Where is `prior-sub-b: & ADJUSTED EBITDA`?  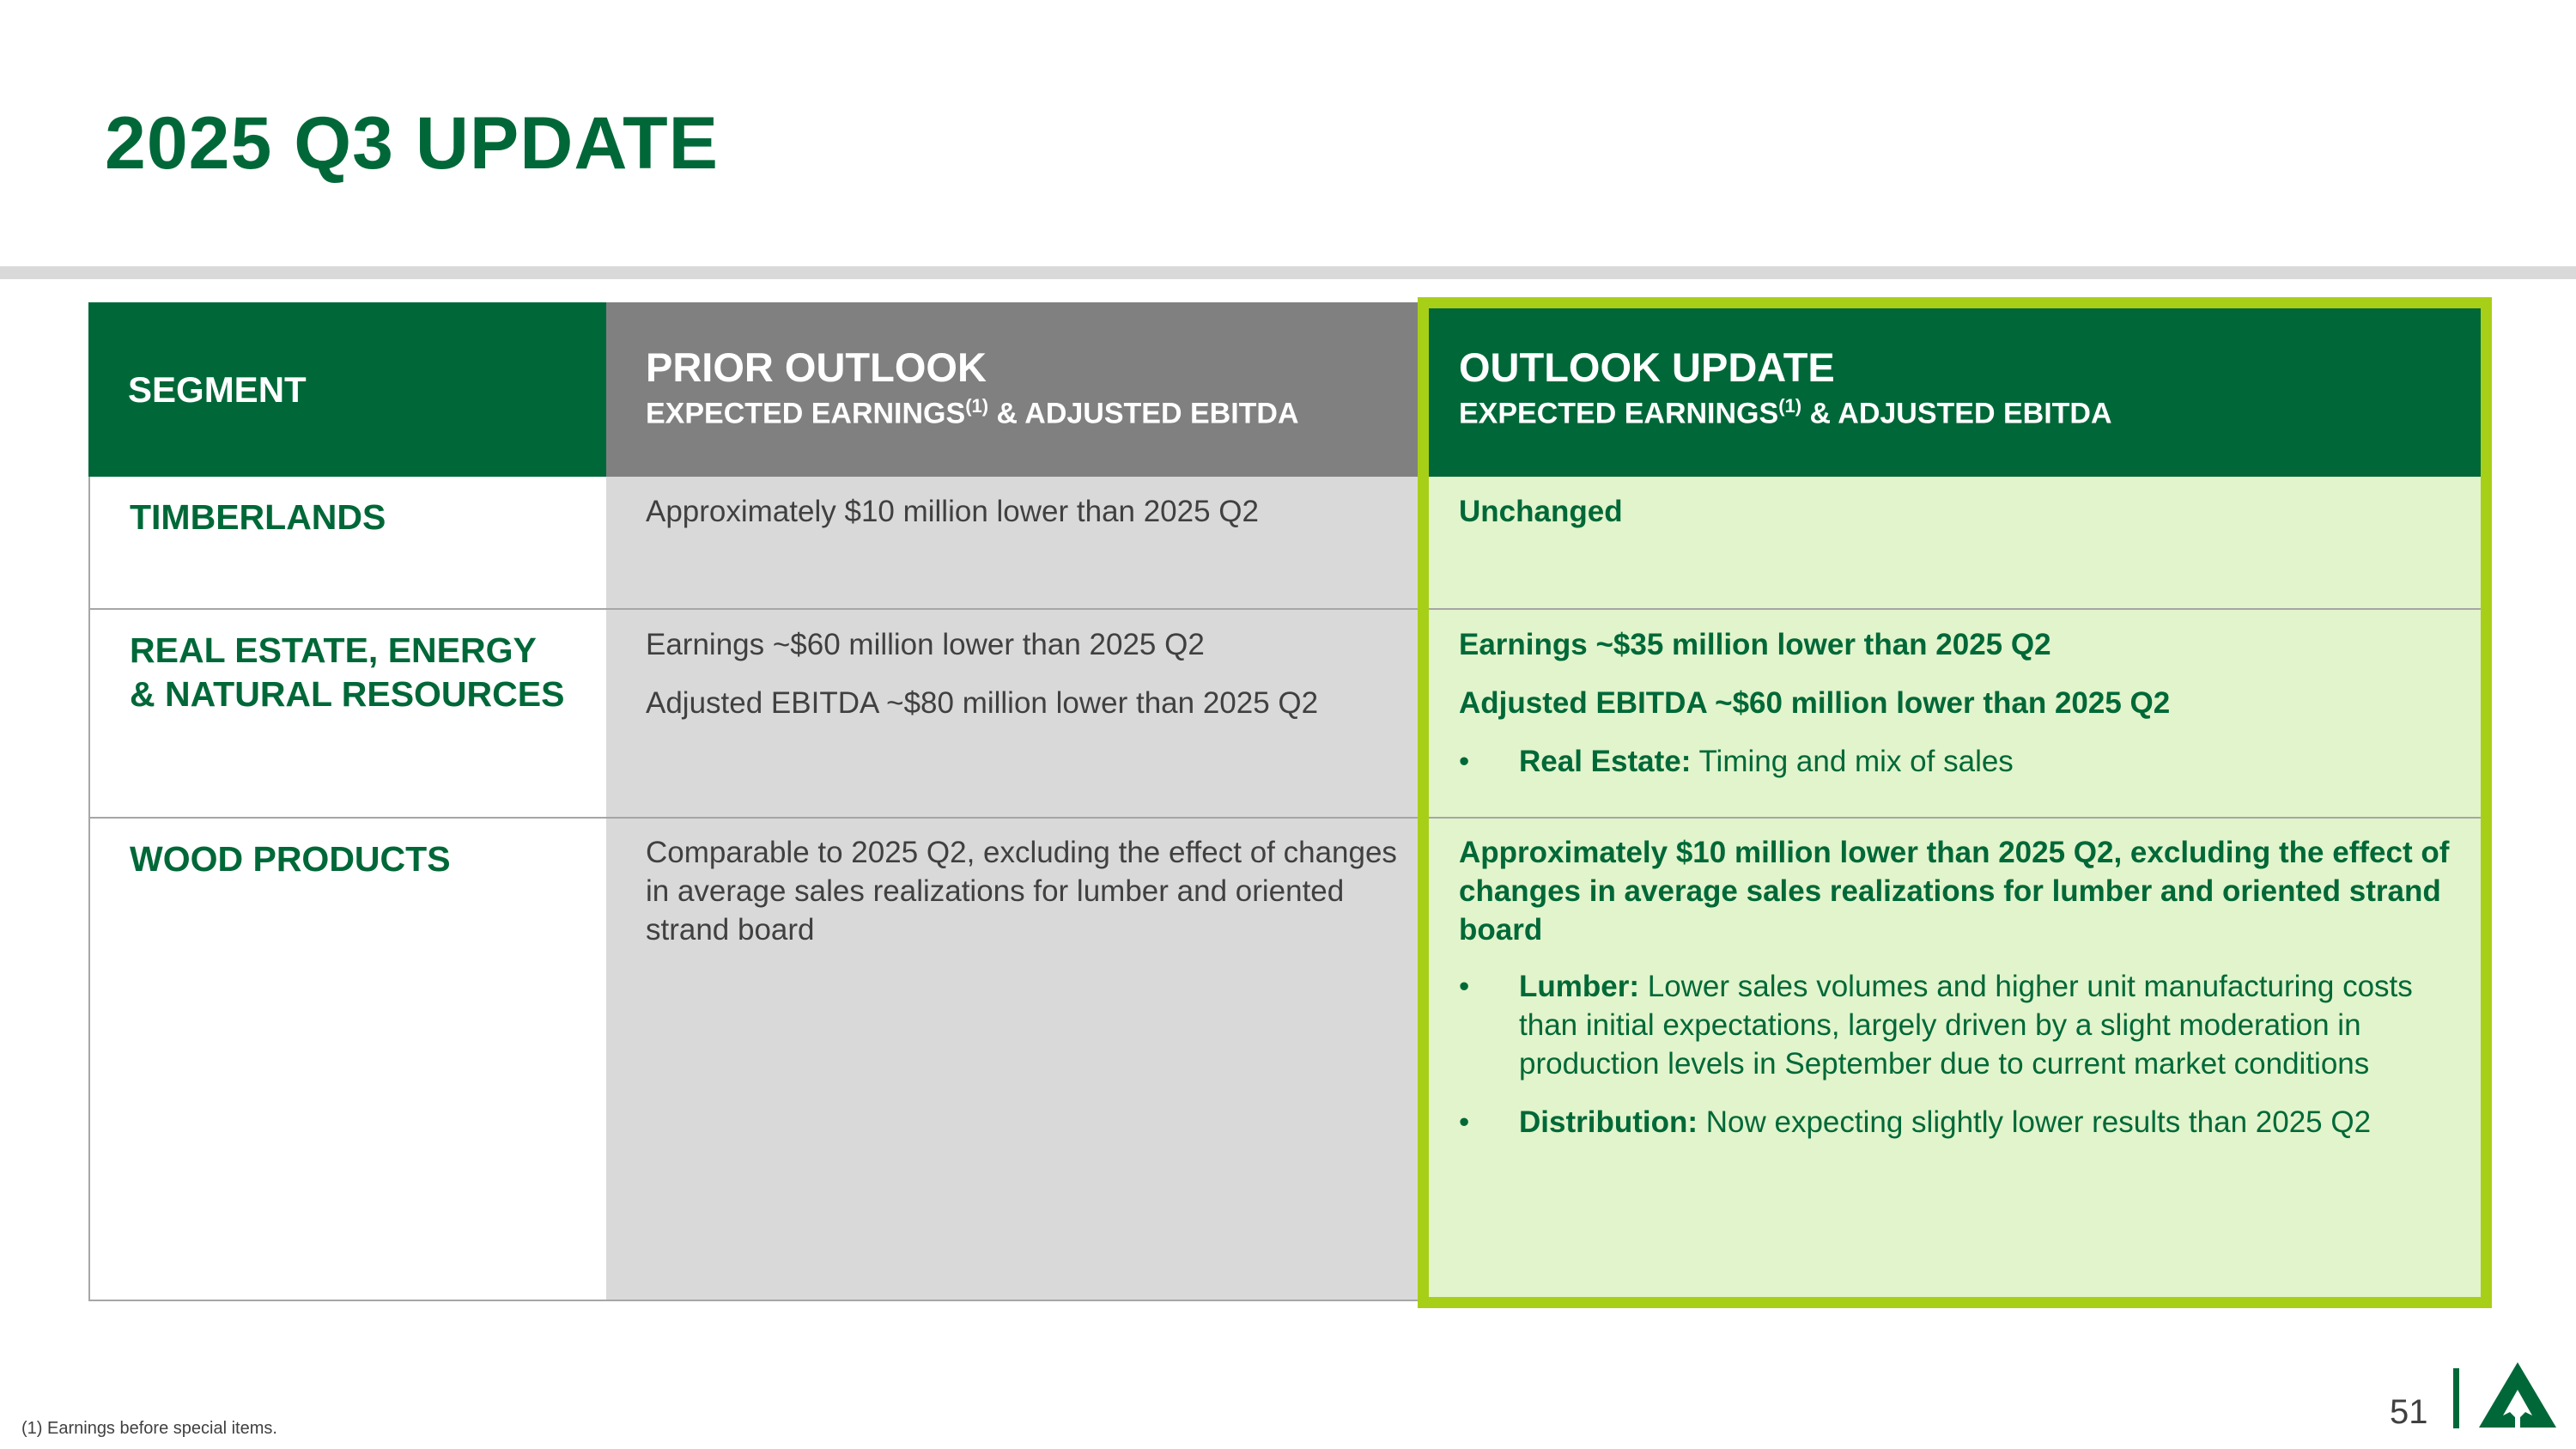 prior-sub-b: & ADJUSTED EBITDA is located at coordinates (1144, 413).